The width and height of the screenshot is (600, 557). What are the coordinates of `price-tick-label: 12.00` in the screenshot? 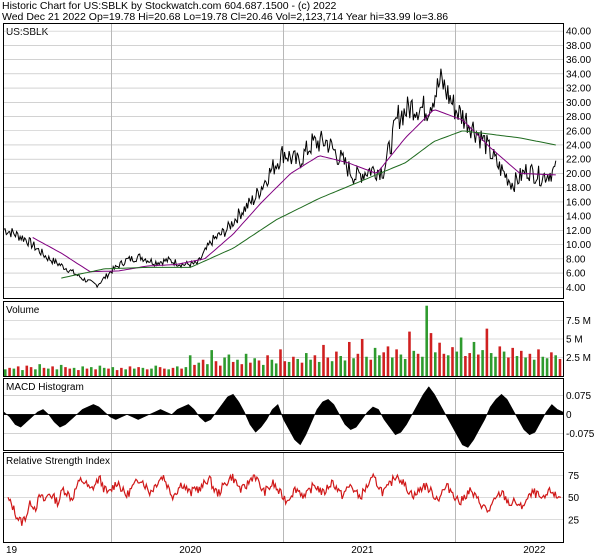 It's located at (578, 231).